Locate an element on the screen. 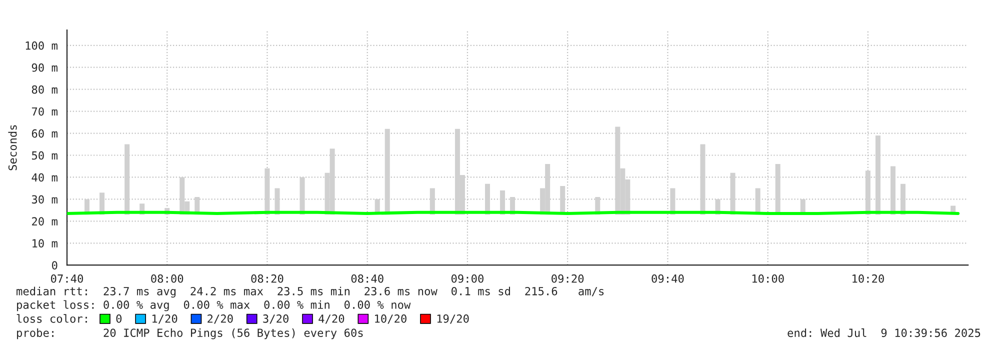  text: median rtt: 23.7 ms avg 24.2 ms max 23.5 ms min 23.6 ms now 0.1 ms sd 215.6 am/s is located at coordinates (310, 292).